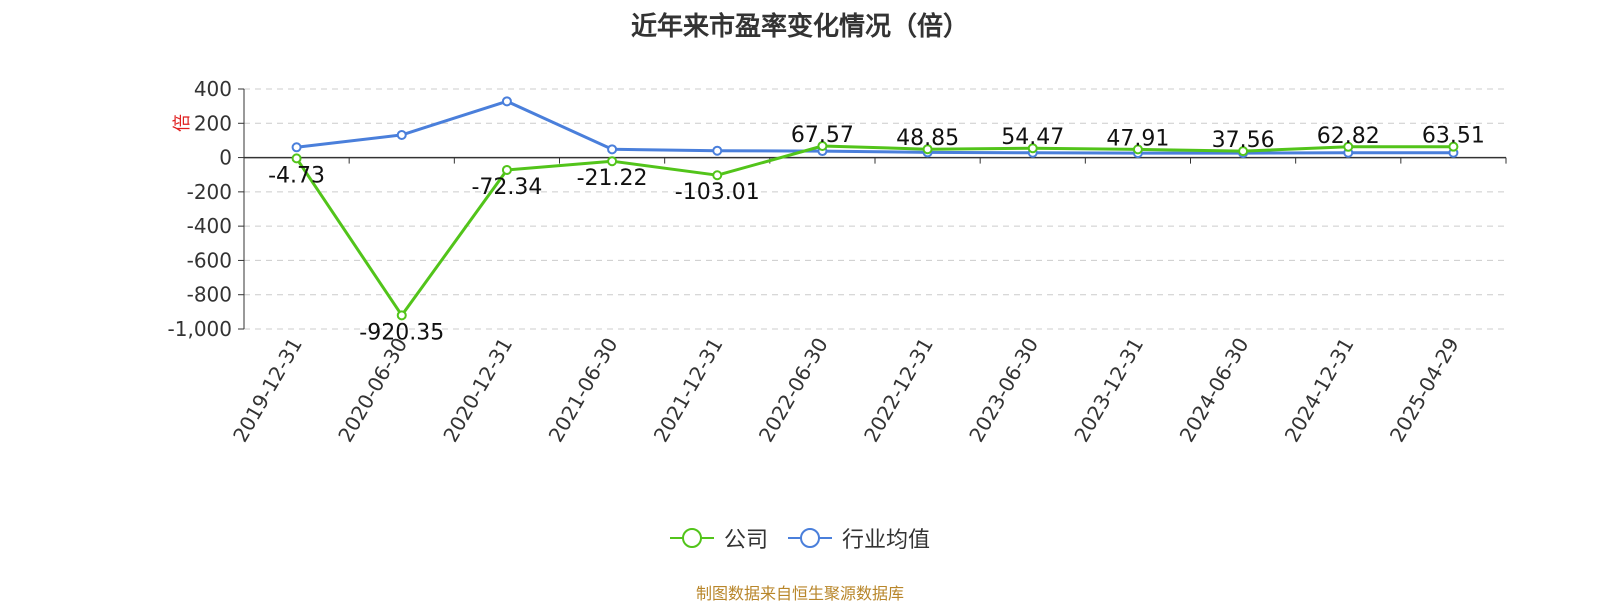 Image resolution: width=1600 pixels, height=604 pixels. What do you see at coordinates (401, 332) in the screenshot?
I see `data-label: -920.35` at bounding box center [401, 332].